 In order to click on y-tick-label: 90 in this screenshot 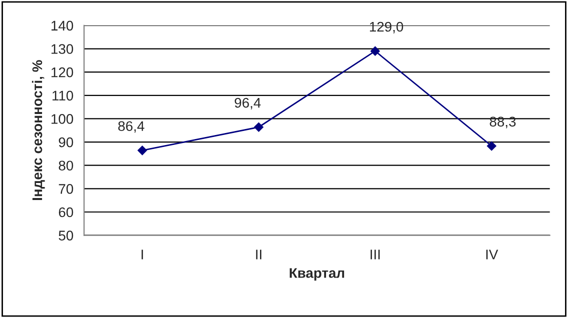, I will do `click(66, 142)`.